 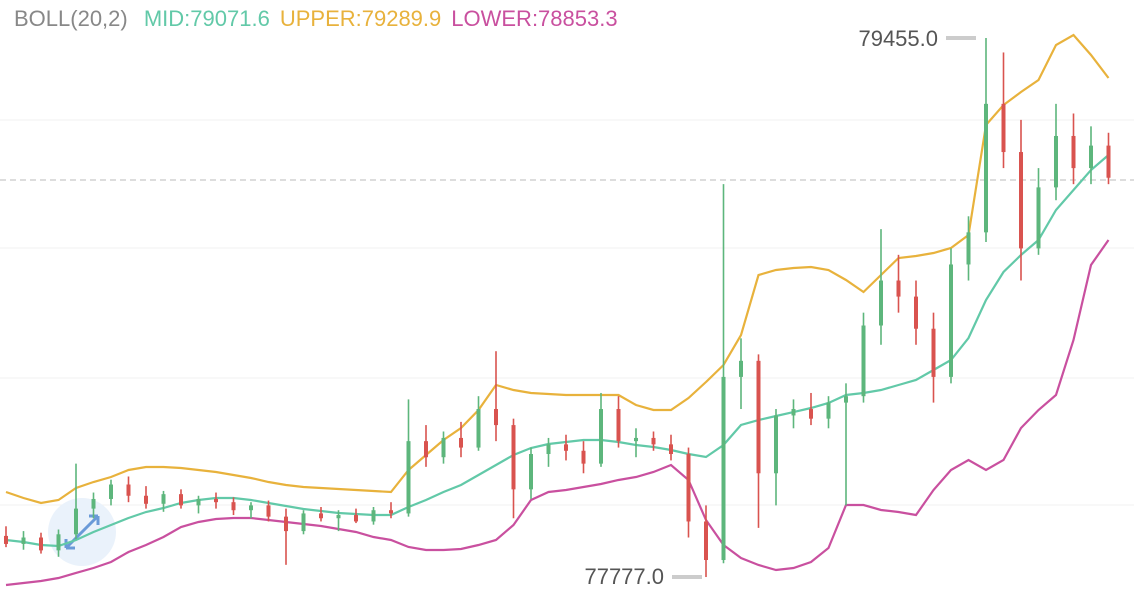 I want to click on indicator: BOLL(20,2), so click(x=71, y=18).